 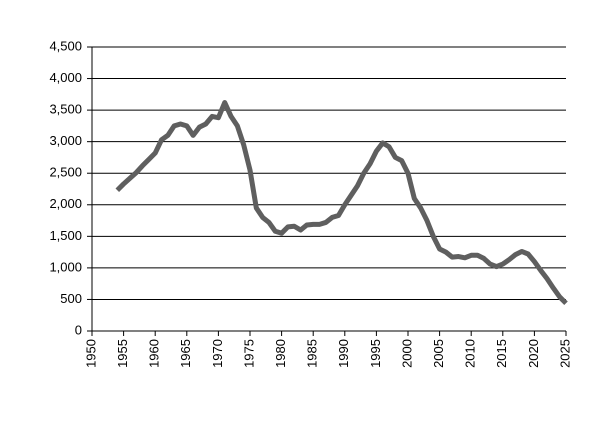 I want to click on x-tick-label: 1985, so click(x=312, y=353).